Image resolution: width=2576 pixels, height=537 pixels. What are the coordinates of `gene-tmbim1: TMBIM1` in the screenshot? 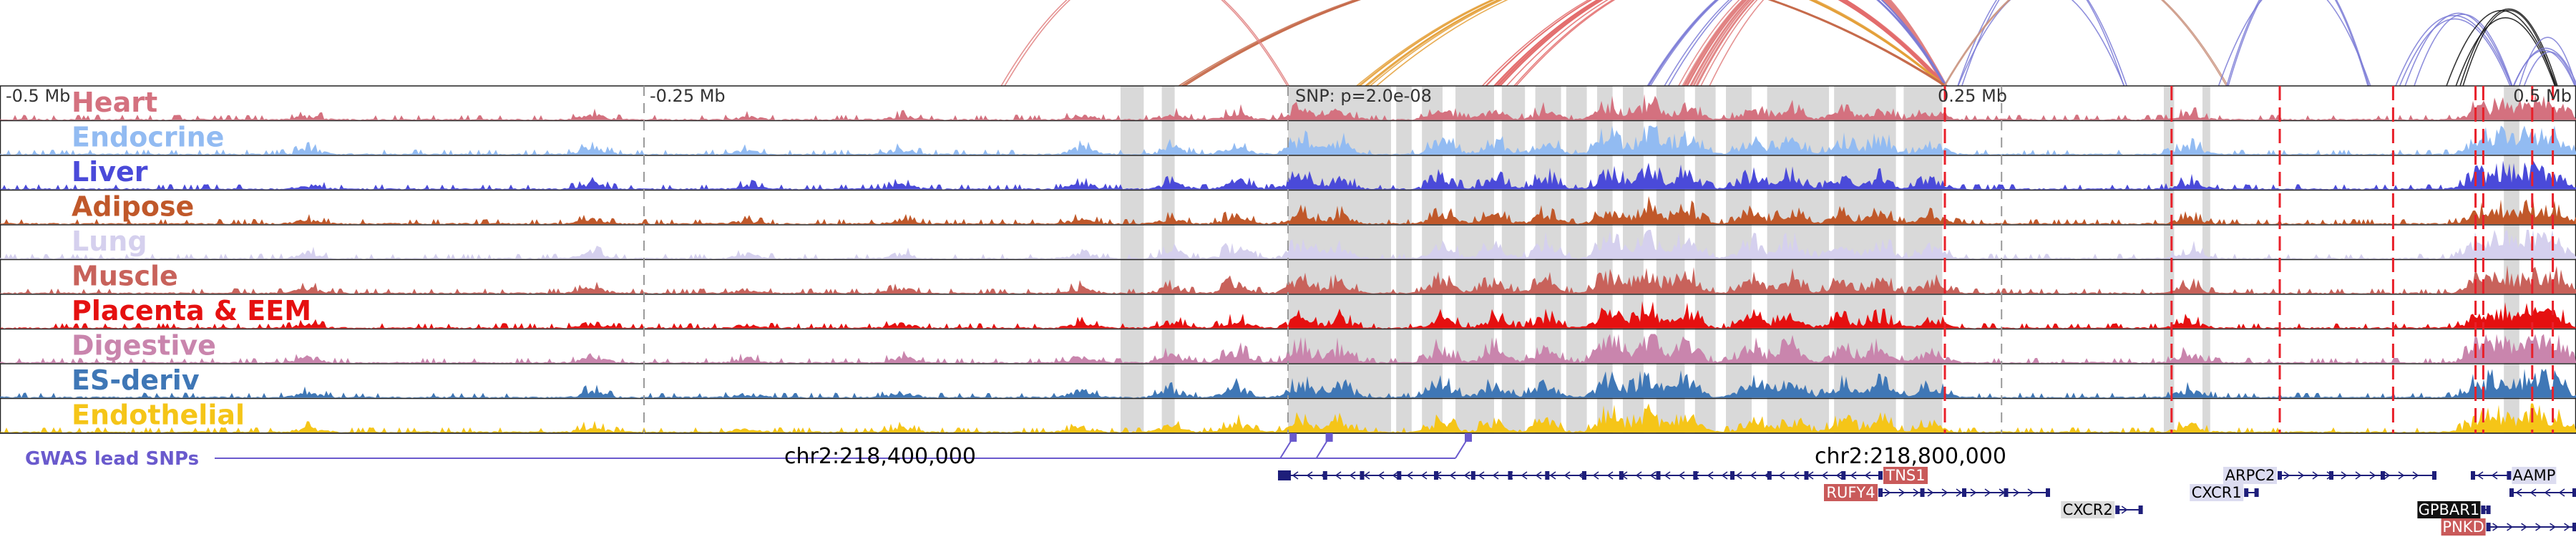 It's located at (2542, 492).